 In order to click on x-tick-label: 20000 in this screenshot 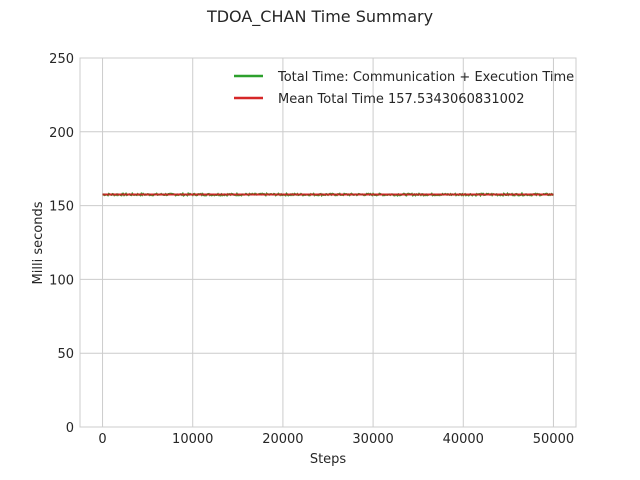, I will do `click(282, 439)`.